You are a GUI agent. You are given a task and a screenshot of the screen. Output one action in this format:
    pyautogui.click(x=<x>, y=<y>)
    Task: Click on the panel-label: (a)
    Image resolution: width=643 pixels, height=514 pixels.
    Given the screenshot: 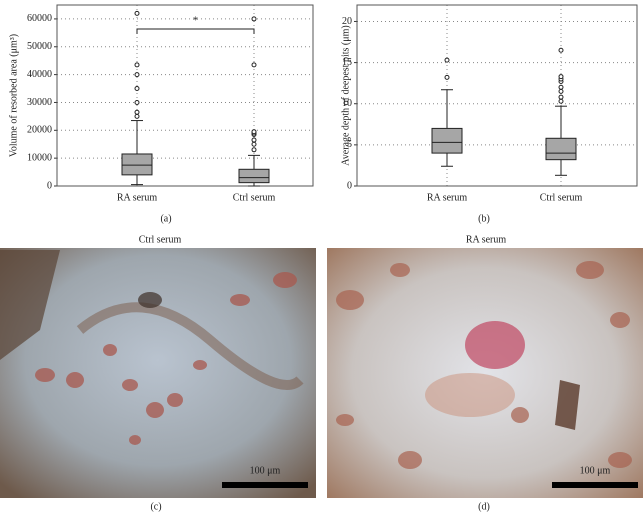 What is the action you would take?
    pyautogui.click(x=165, y=218)
    